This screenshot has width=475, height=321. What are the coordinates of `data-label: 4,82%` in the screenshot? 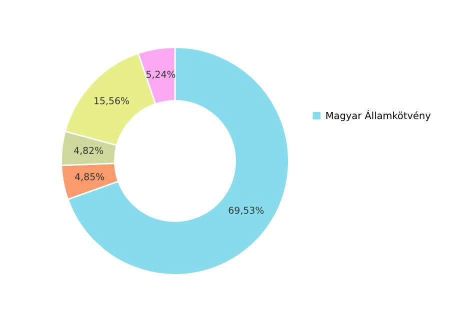 It's located at (89, 150).